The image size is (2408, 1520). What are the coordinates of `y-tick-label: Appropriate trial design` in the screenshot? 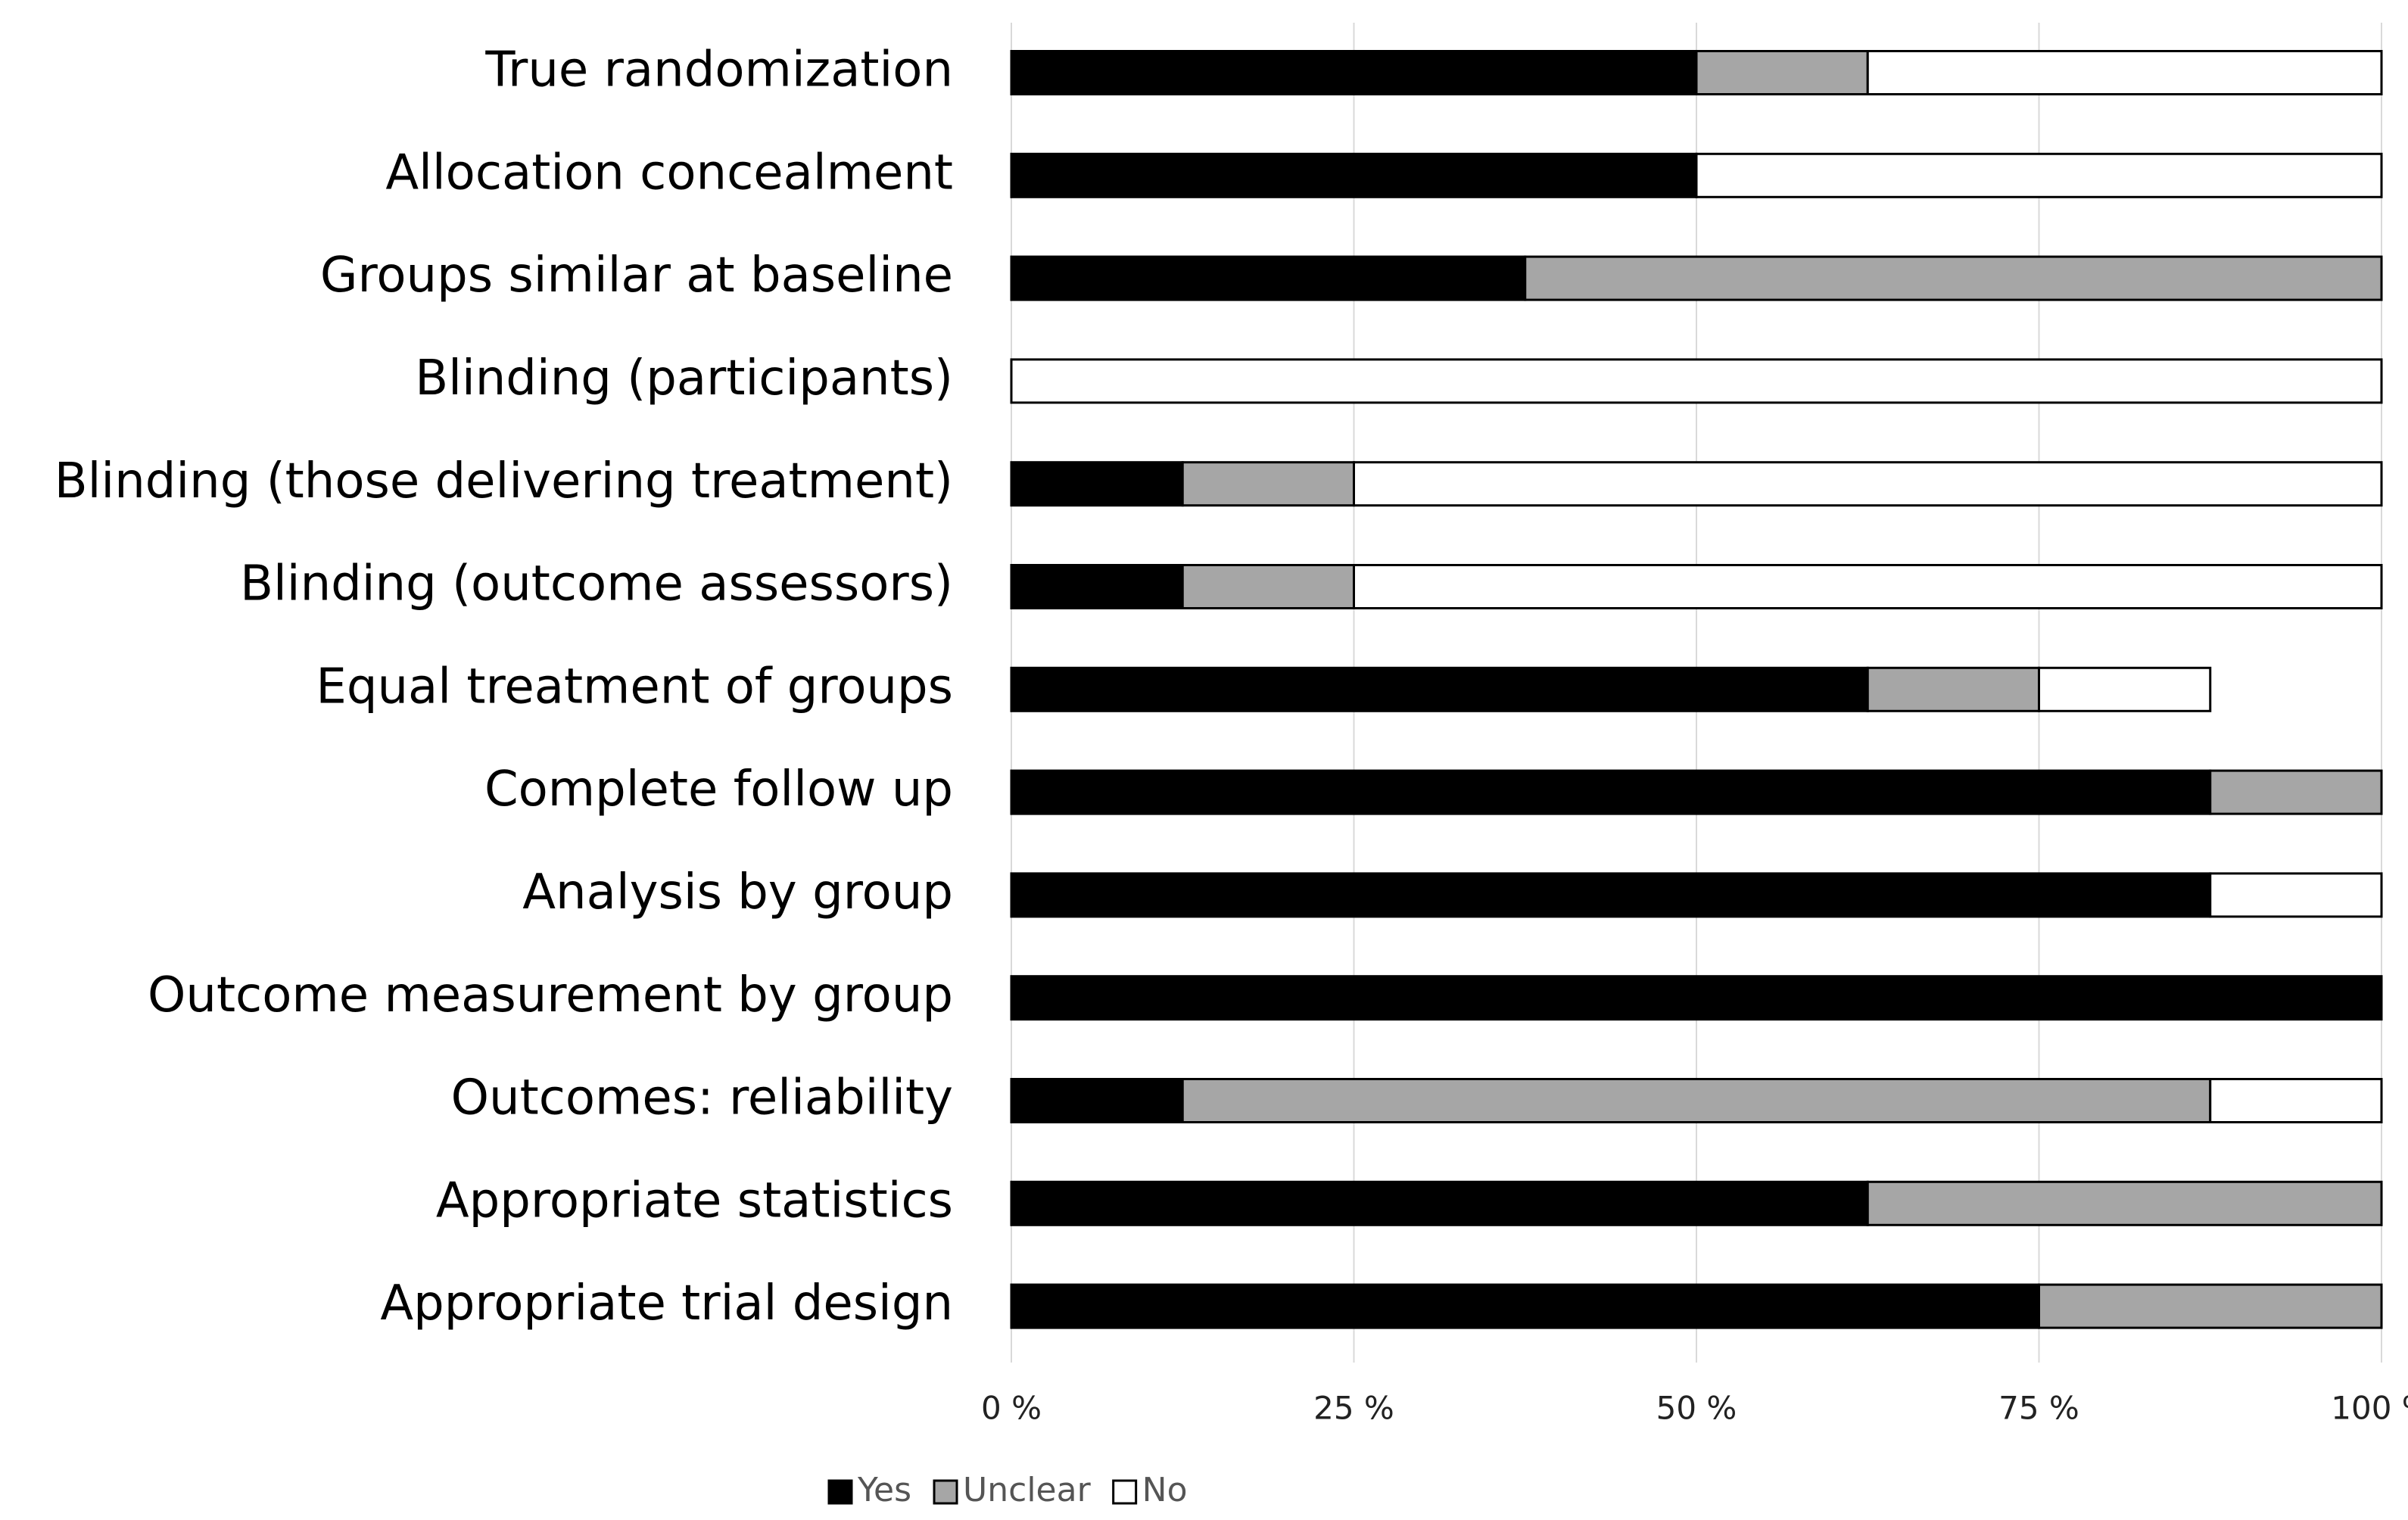 It's located at (667, 1303).